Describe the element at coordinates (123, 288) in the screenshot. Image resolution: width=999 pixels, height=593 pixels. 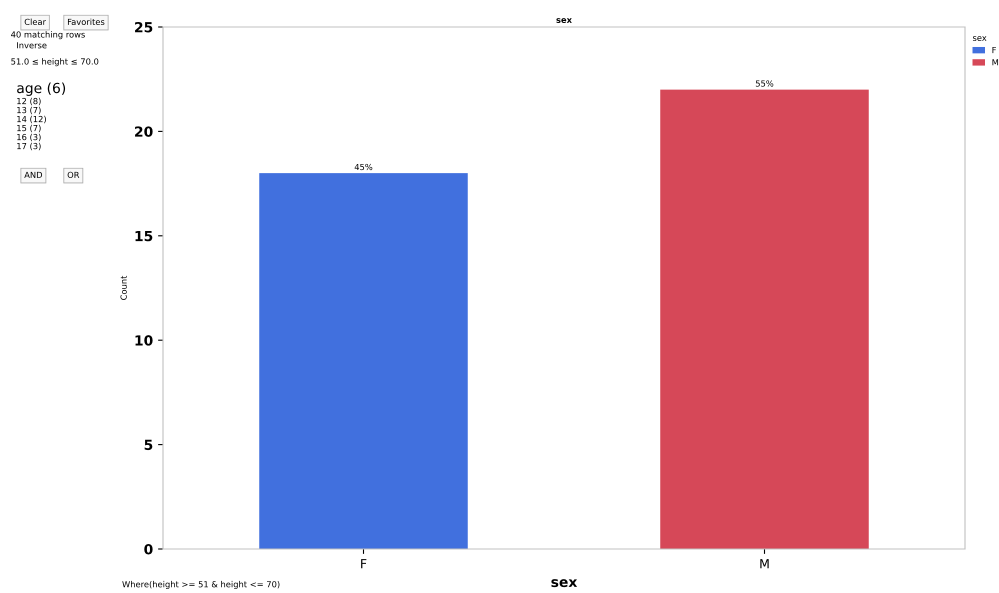
I see `y-axis-title: Count` at that location.